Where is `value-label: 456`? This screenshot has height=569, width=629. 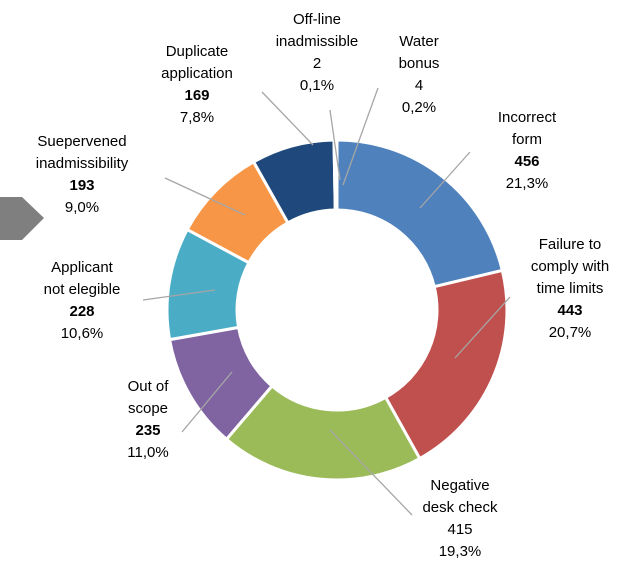 value-label: 456 is located at coordinates (526, 161).